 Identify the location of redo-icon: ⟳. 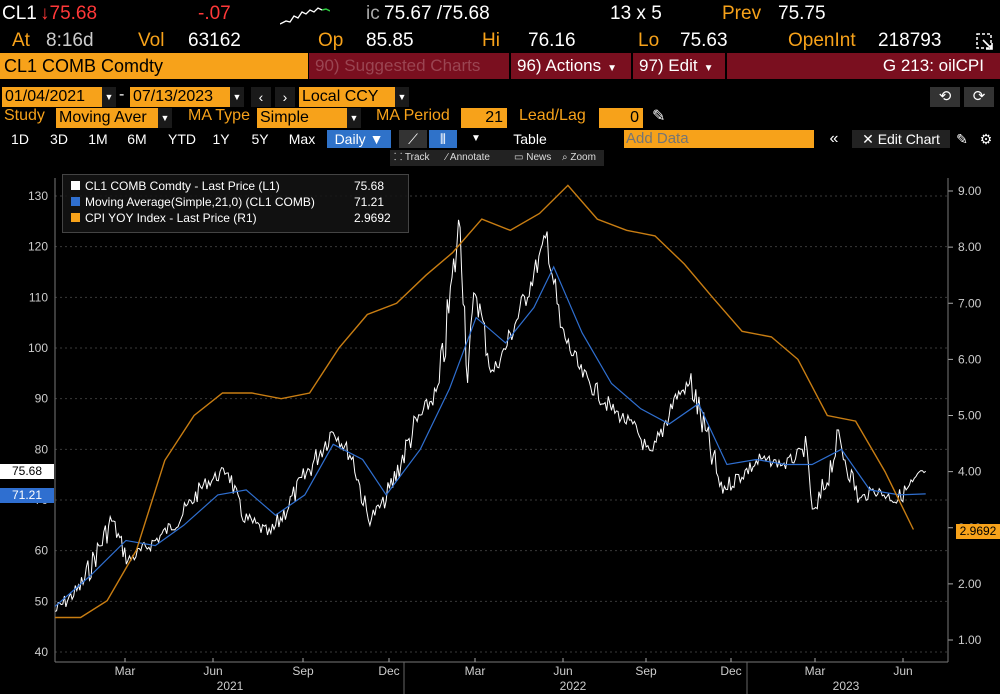
(979, 97).